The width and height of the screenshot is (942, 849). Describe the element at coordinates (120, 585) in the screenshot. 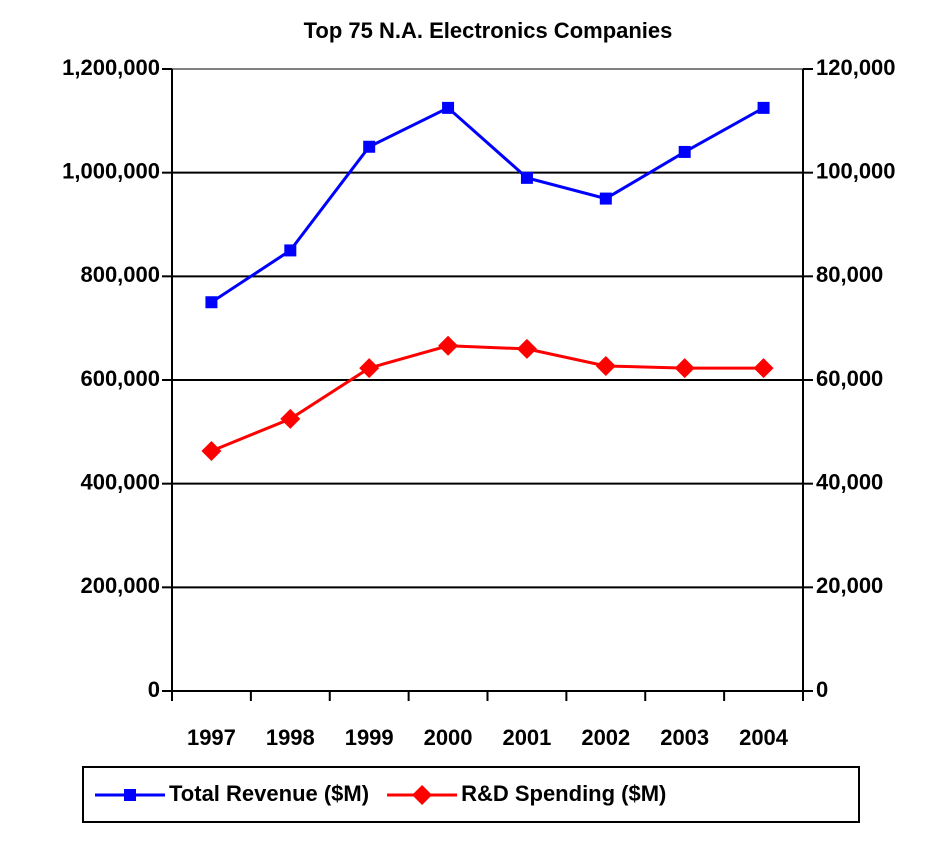

I see `y-tick-label: 200,000` at that location.